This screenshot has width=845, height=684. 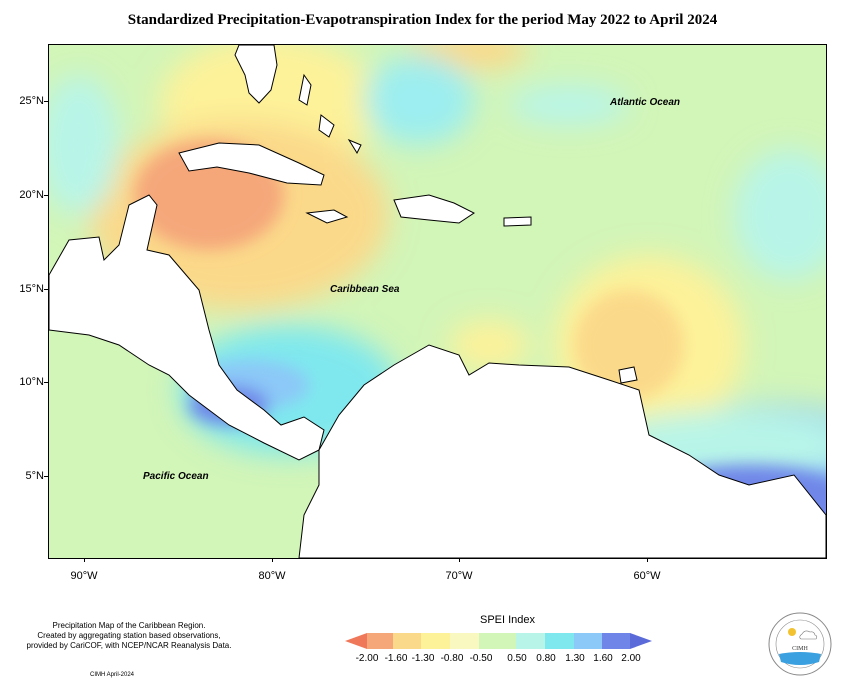 What do you see at coordinates (508, 620) in the screenshot?
I see `legend-title: SPEI Index` at bounding box center [508, 620].